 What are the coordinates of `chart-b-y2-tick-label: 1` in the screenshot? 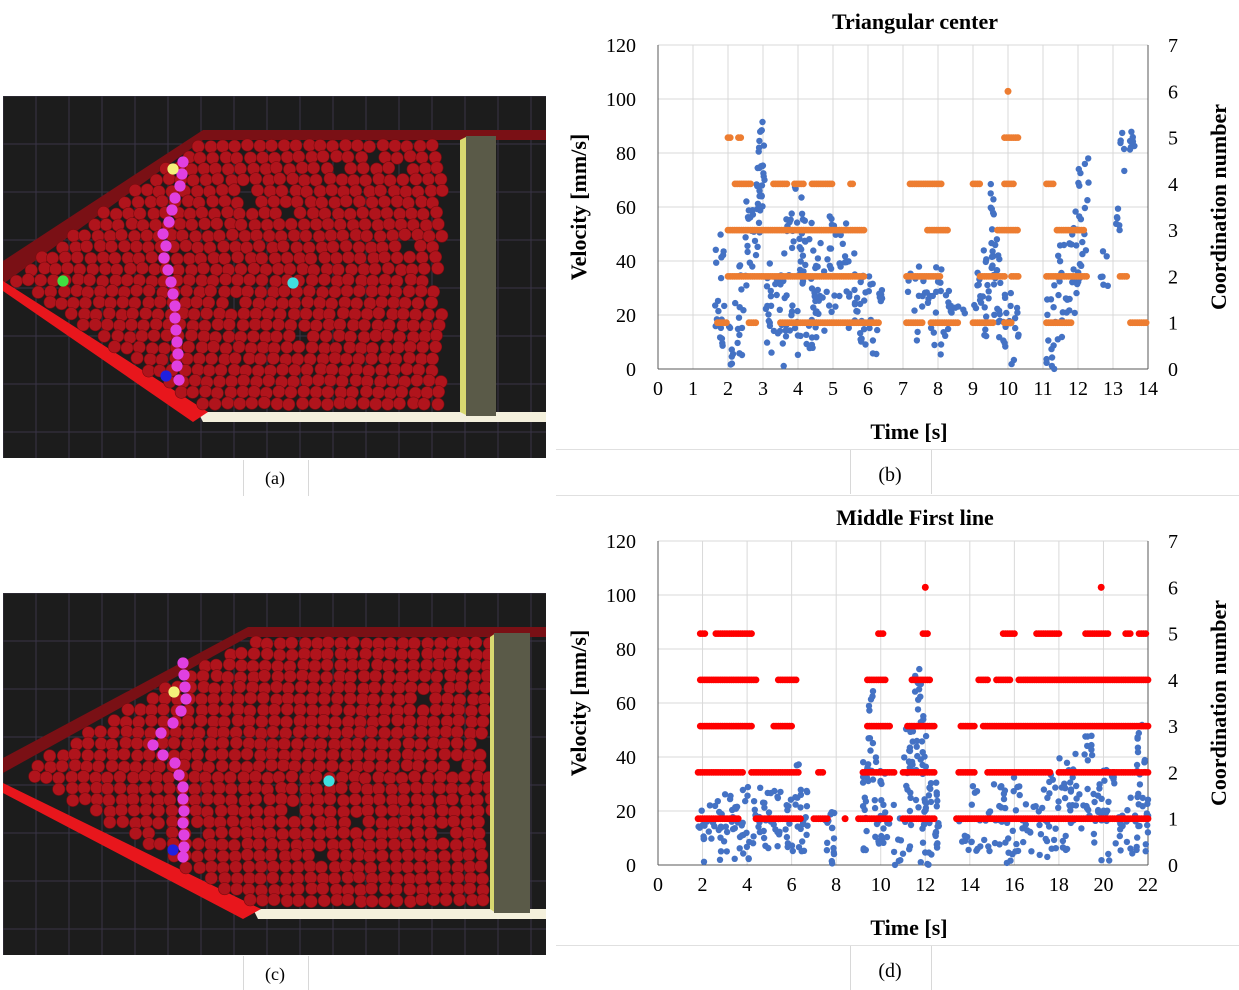 It's located at (1173, 324).